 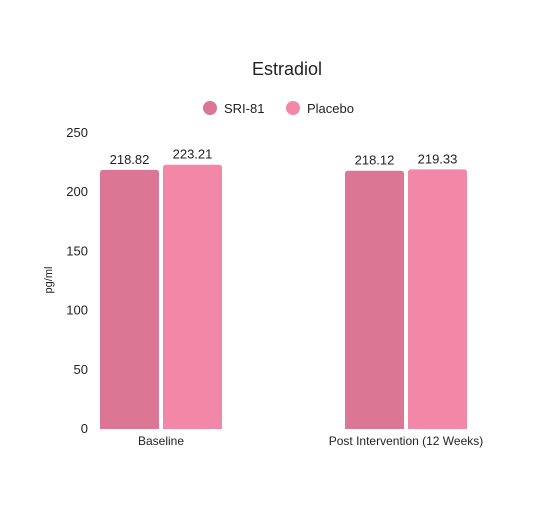 I want to click on legend-swatch-placebo, so click(x=293, y=108).